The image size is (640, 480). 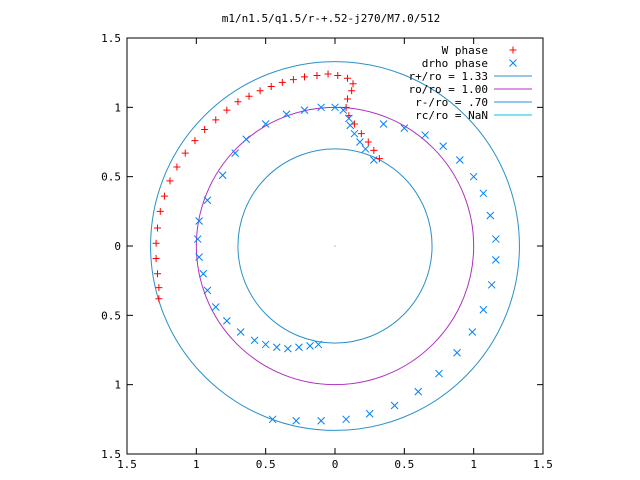 What do you see at coordinates (513, 63) in the screenshot?
I see `legend-marker-swatch` at bounding box center [513, 63].